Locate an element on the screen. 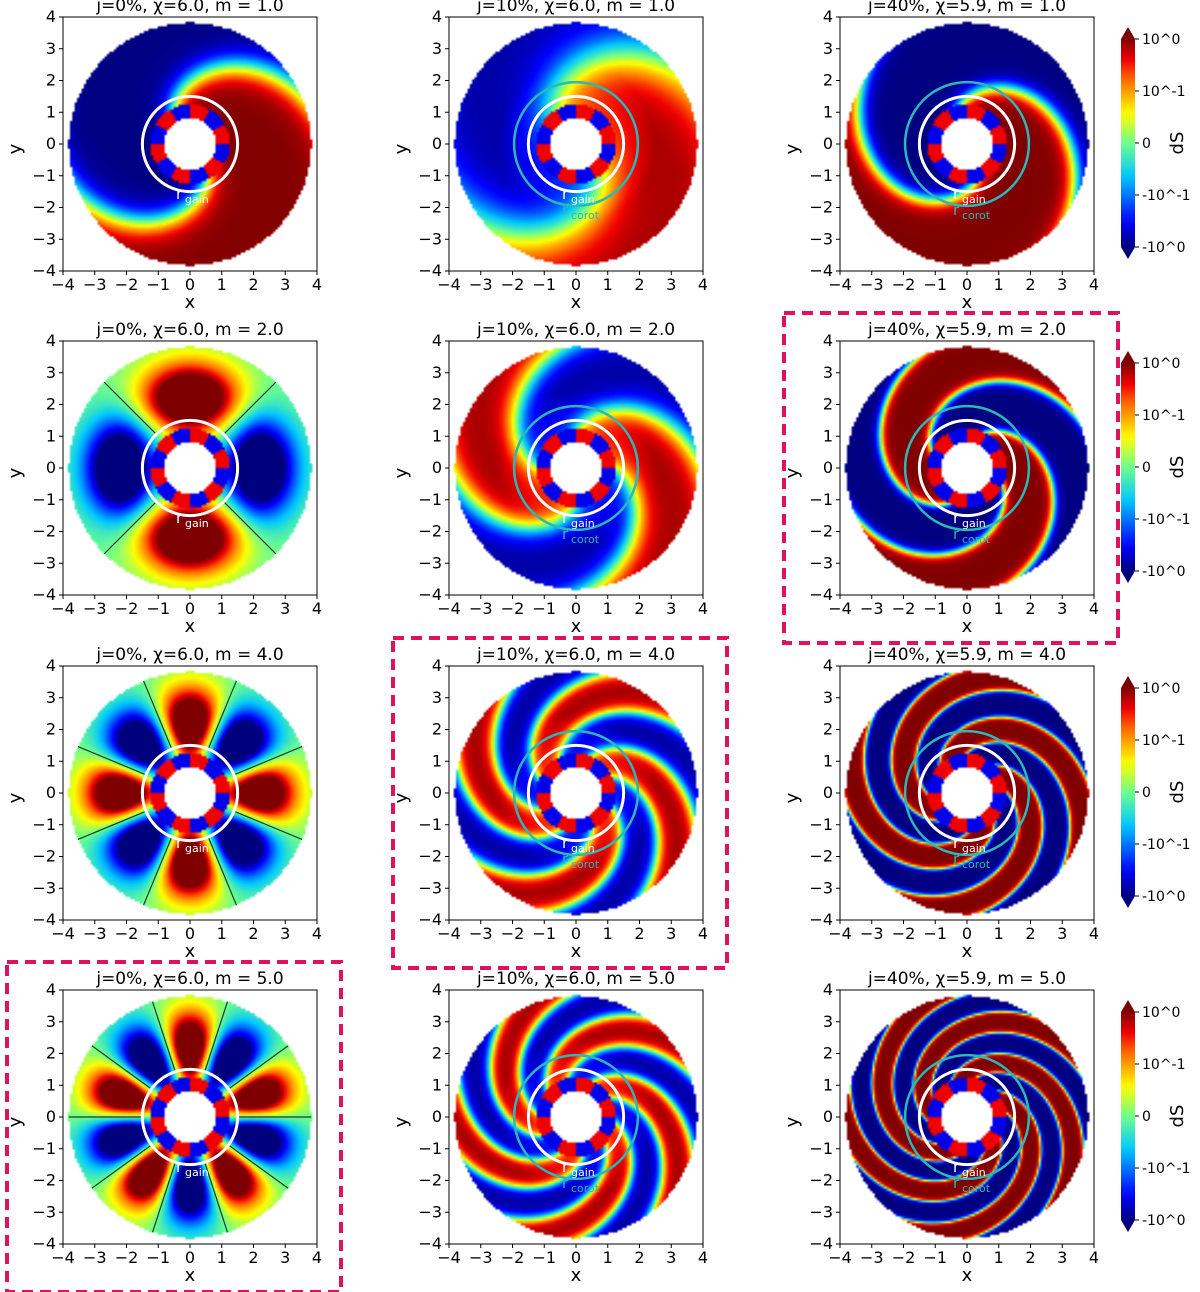  colorbar-tick-label: -10^0 is located at coordinates (1164, 248).